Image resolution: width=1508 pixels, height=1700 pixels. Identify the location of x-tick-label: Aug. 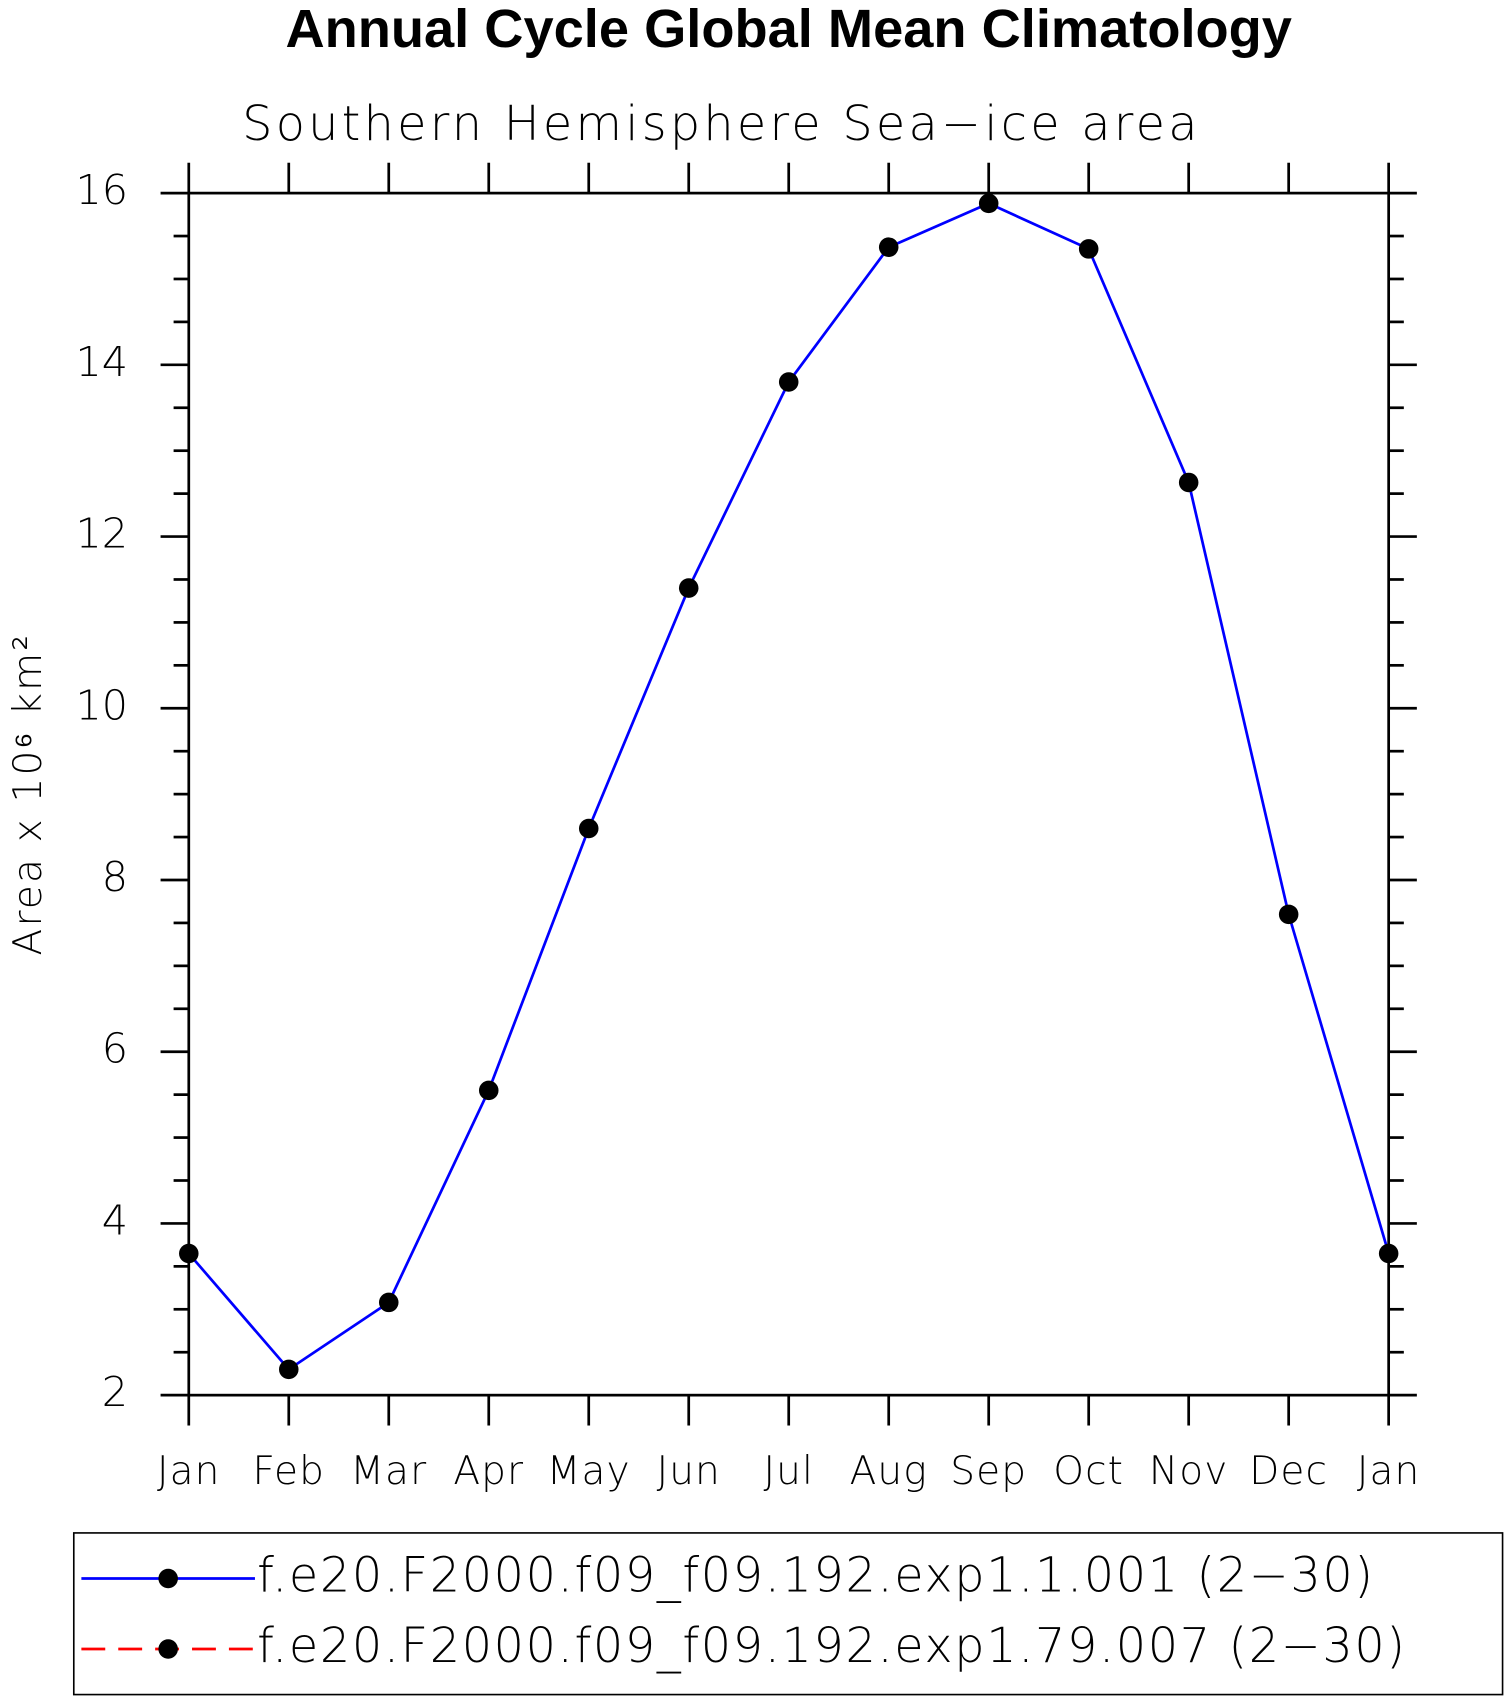
(889, 1471).